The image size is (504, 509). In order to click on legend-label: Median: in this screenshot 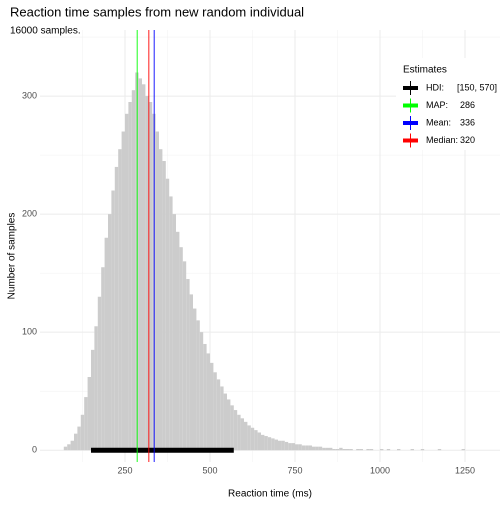, I will do `click(442, 140)`.